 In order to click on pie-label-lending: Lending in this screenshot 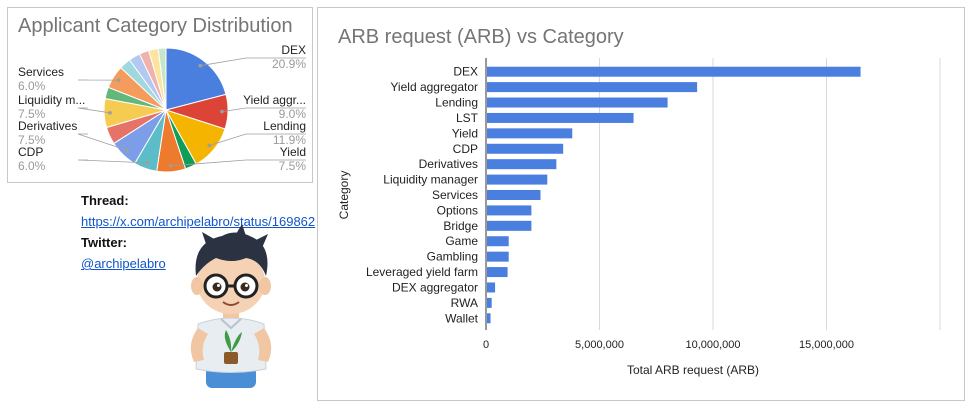, I will do `click(284, 126)`.